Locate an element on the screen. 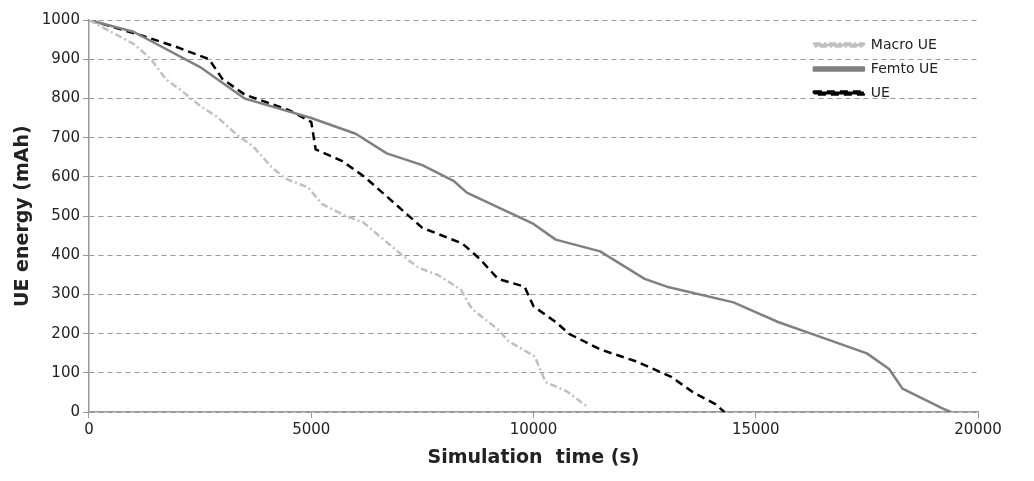 The height and width of the screenshot is (481, 1034). y-tick-label: 500 is located at coordinates (65, 214).